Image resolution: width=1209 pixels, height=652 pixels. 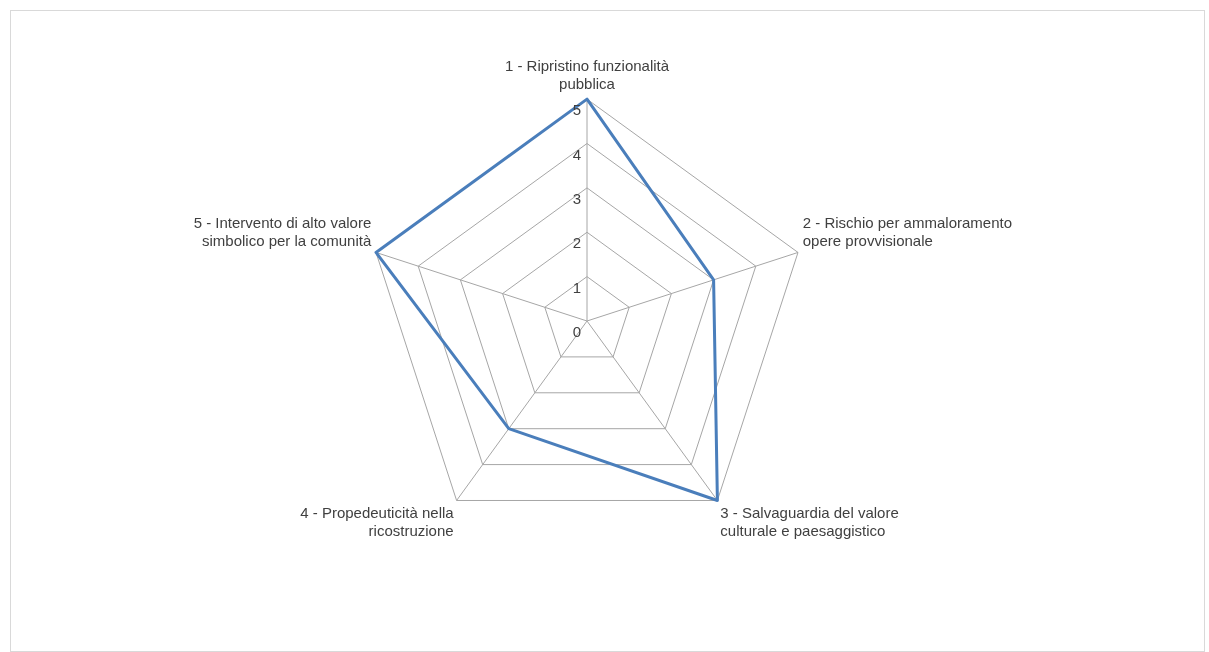 I want to click on spoke-label: 4 - Propedeuticità nella ricostruzione, so click(x=377, y=521).